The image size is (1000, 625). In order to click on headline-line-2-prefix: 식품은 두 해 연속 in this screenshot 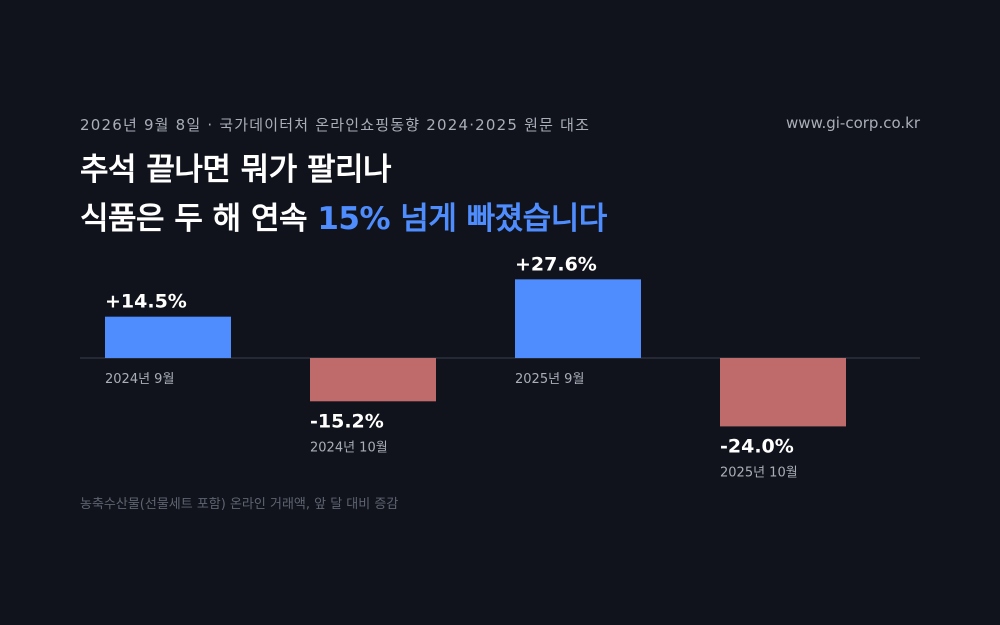, I will do `click(199, 219)`.